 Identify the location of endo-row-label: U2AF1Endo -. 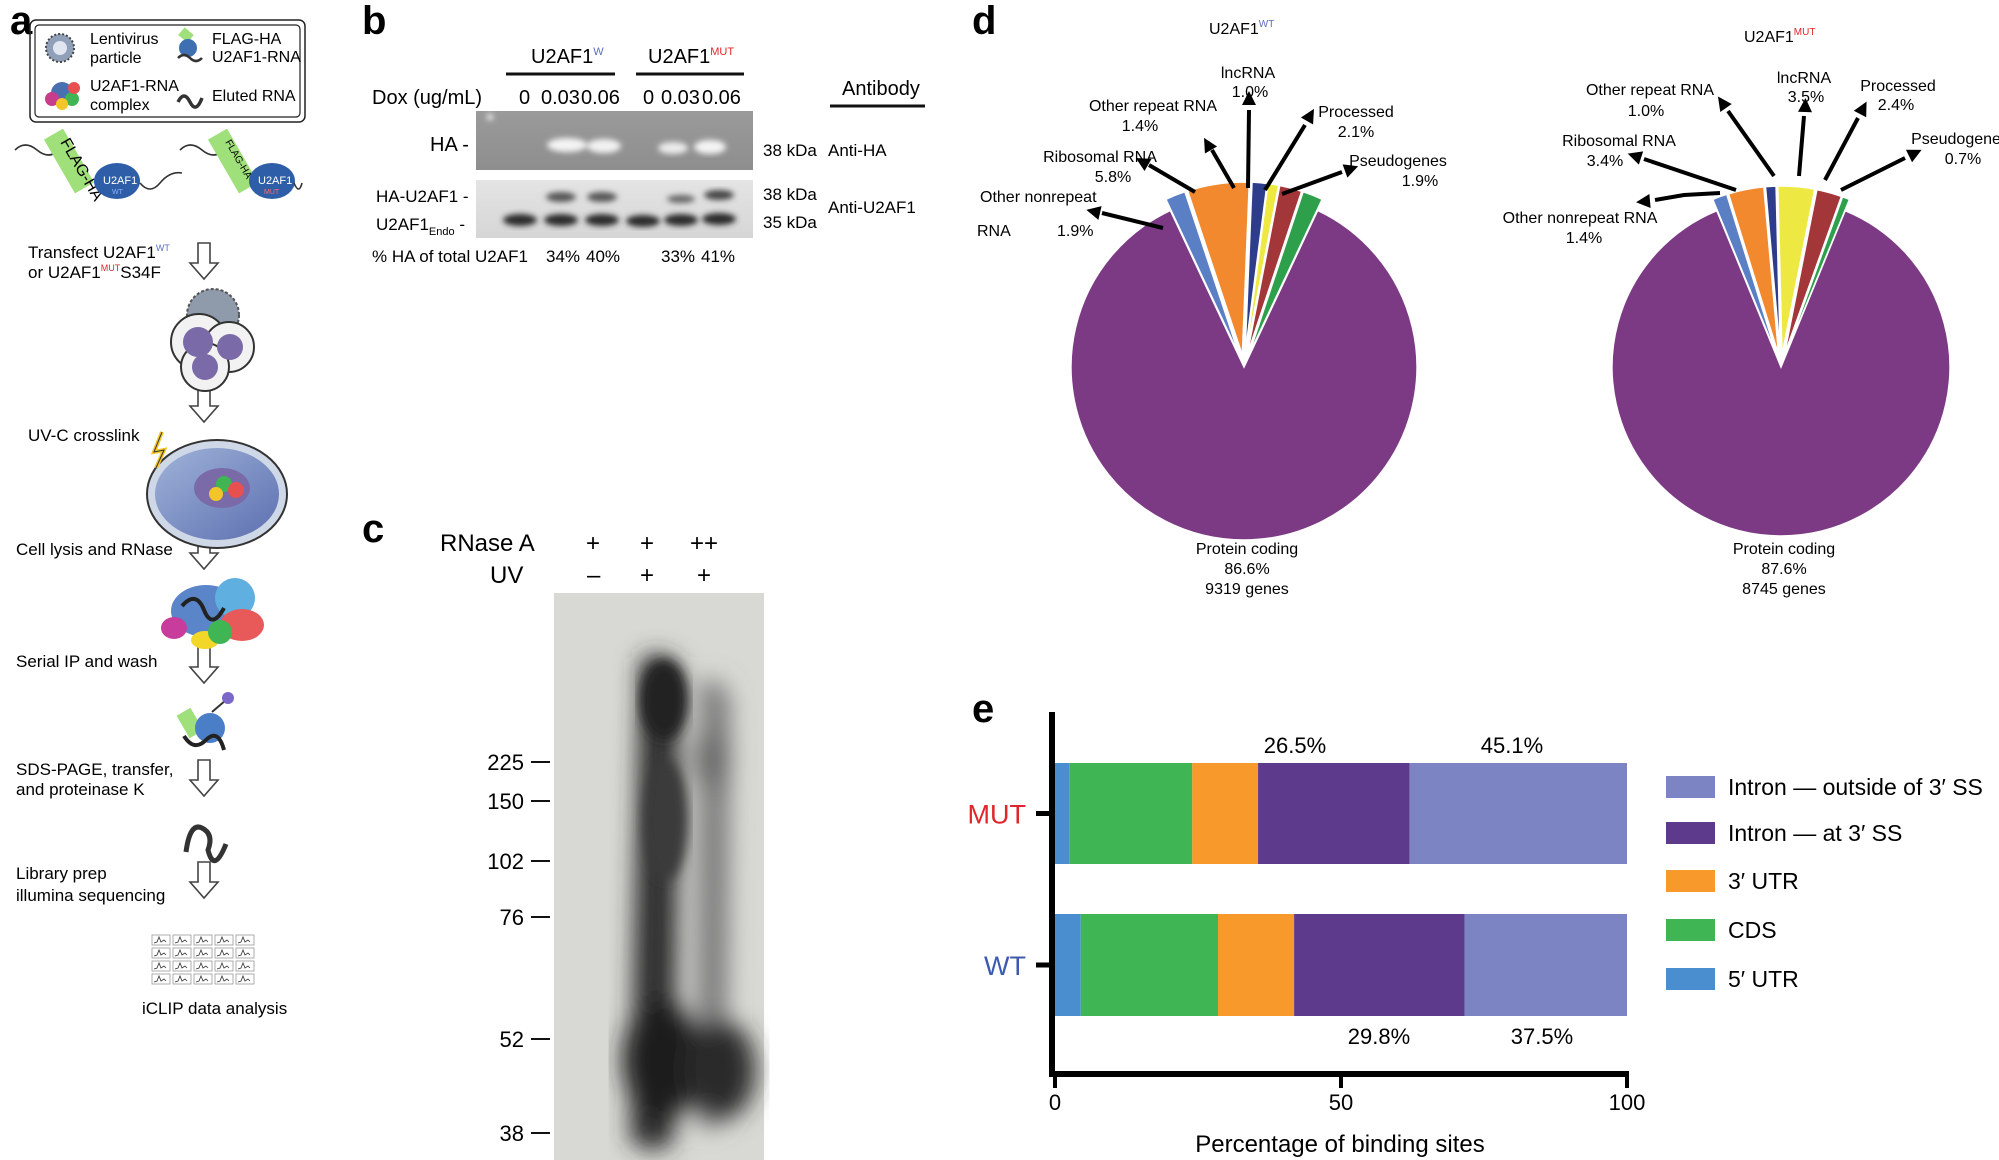
(420, 226).